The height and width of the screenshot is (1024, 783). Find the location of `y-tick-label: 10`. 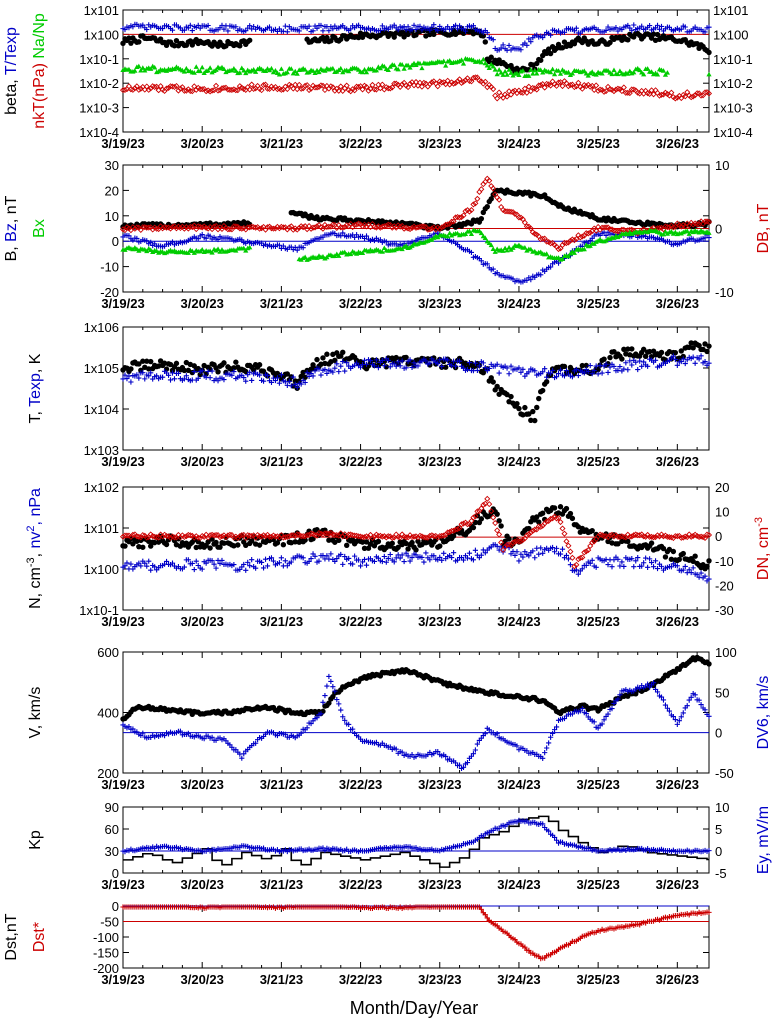

y-tick-label: 10 is located at coordinates (722, 512).